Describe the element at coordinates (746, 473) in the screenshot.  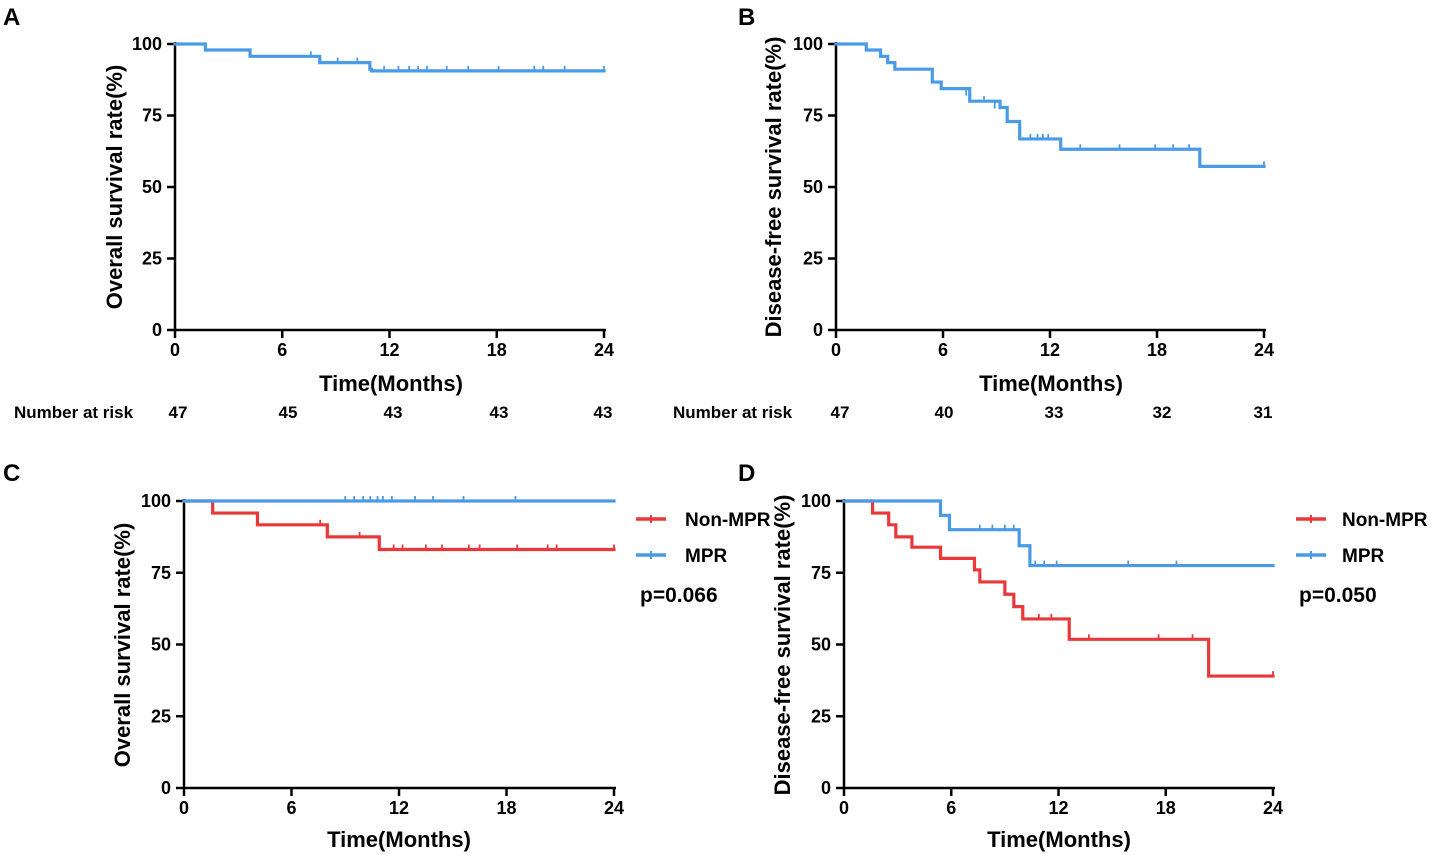
I see `panel-letter-d: D` at that location.